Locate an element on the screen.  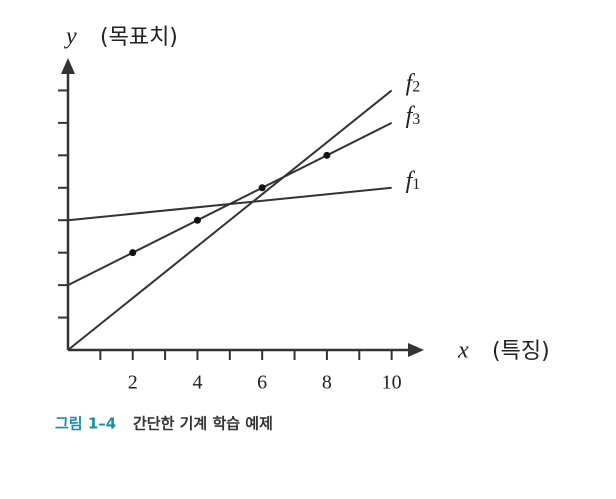
x-tick-label: 6 is located at coordinates (262, 383).